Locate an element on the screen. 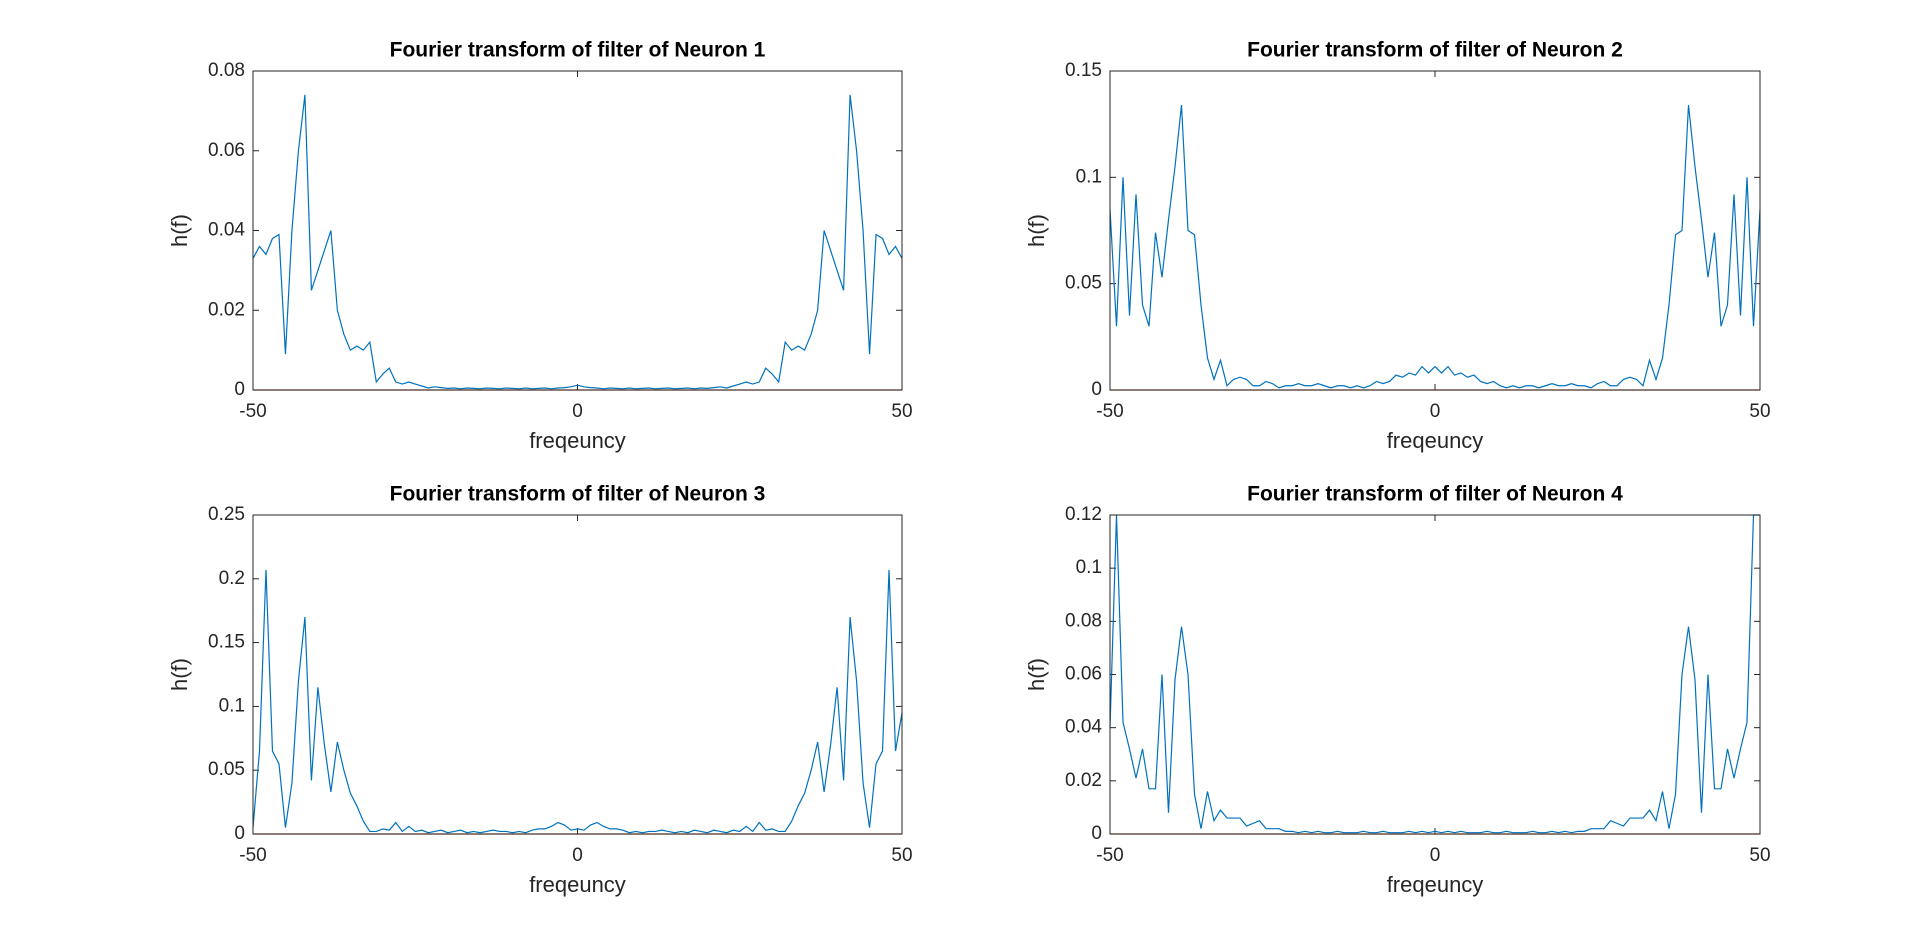 The width and height of the screenshot is (1920, 926). subplot-title: Fourier transform of filter of Neuron 2 is located at coordinates (1435, 50).